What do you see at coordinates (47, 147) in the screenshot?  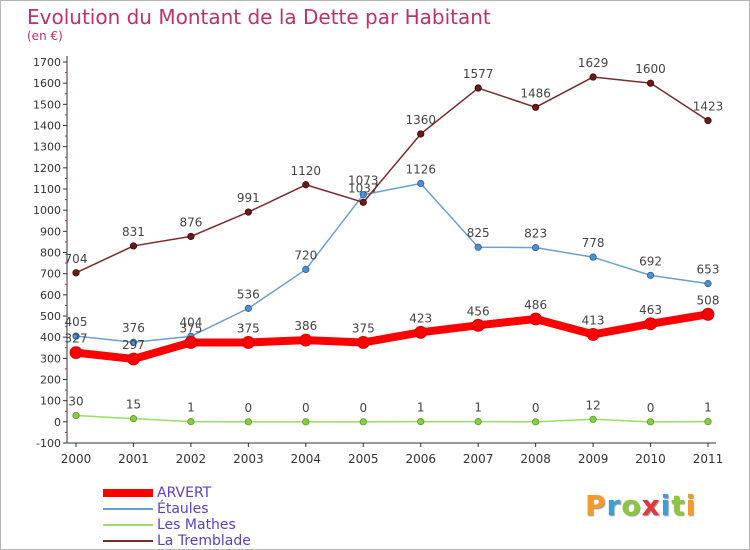 I see `y-tick-label: 1300` at bounding box center [47, 147].